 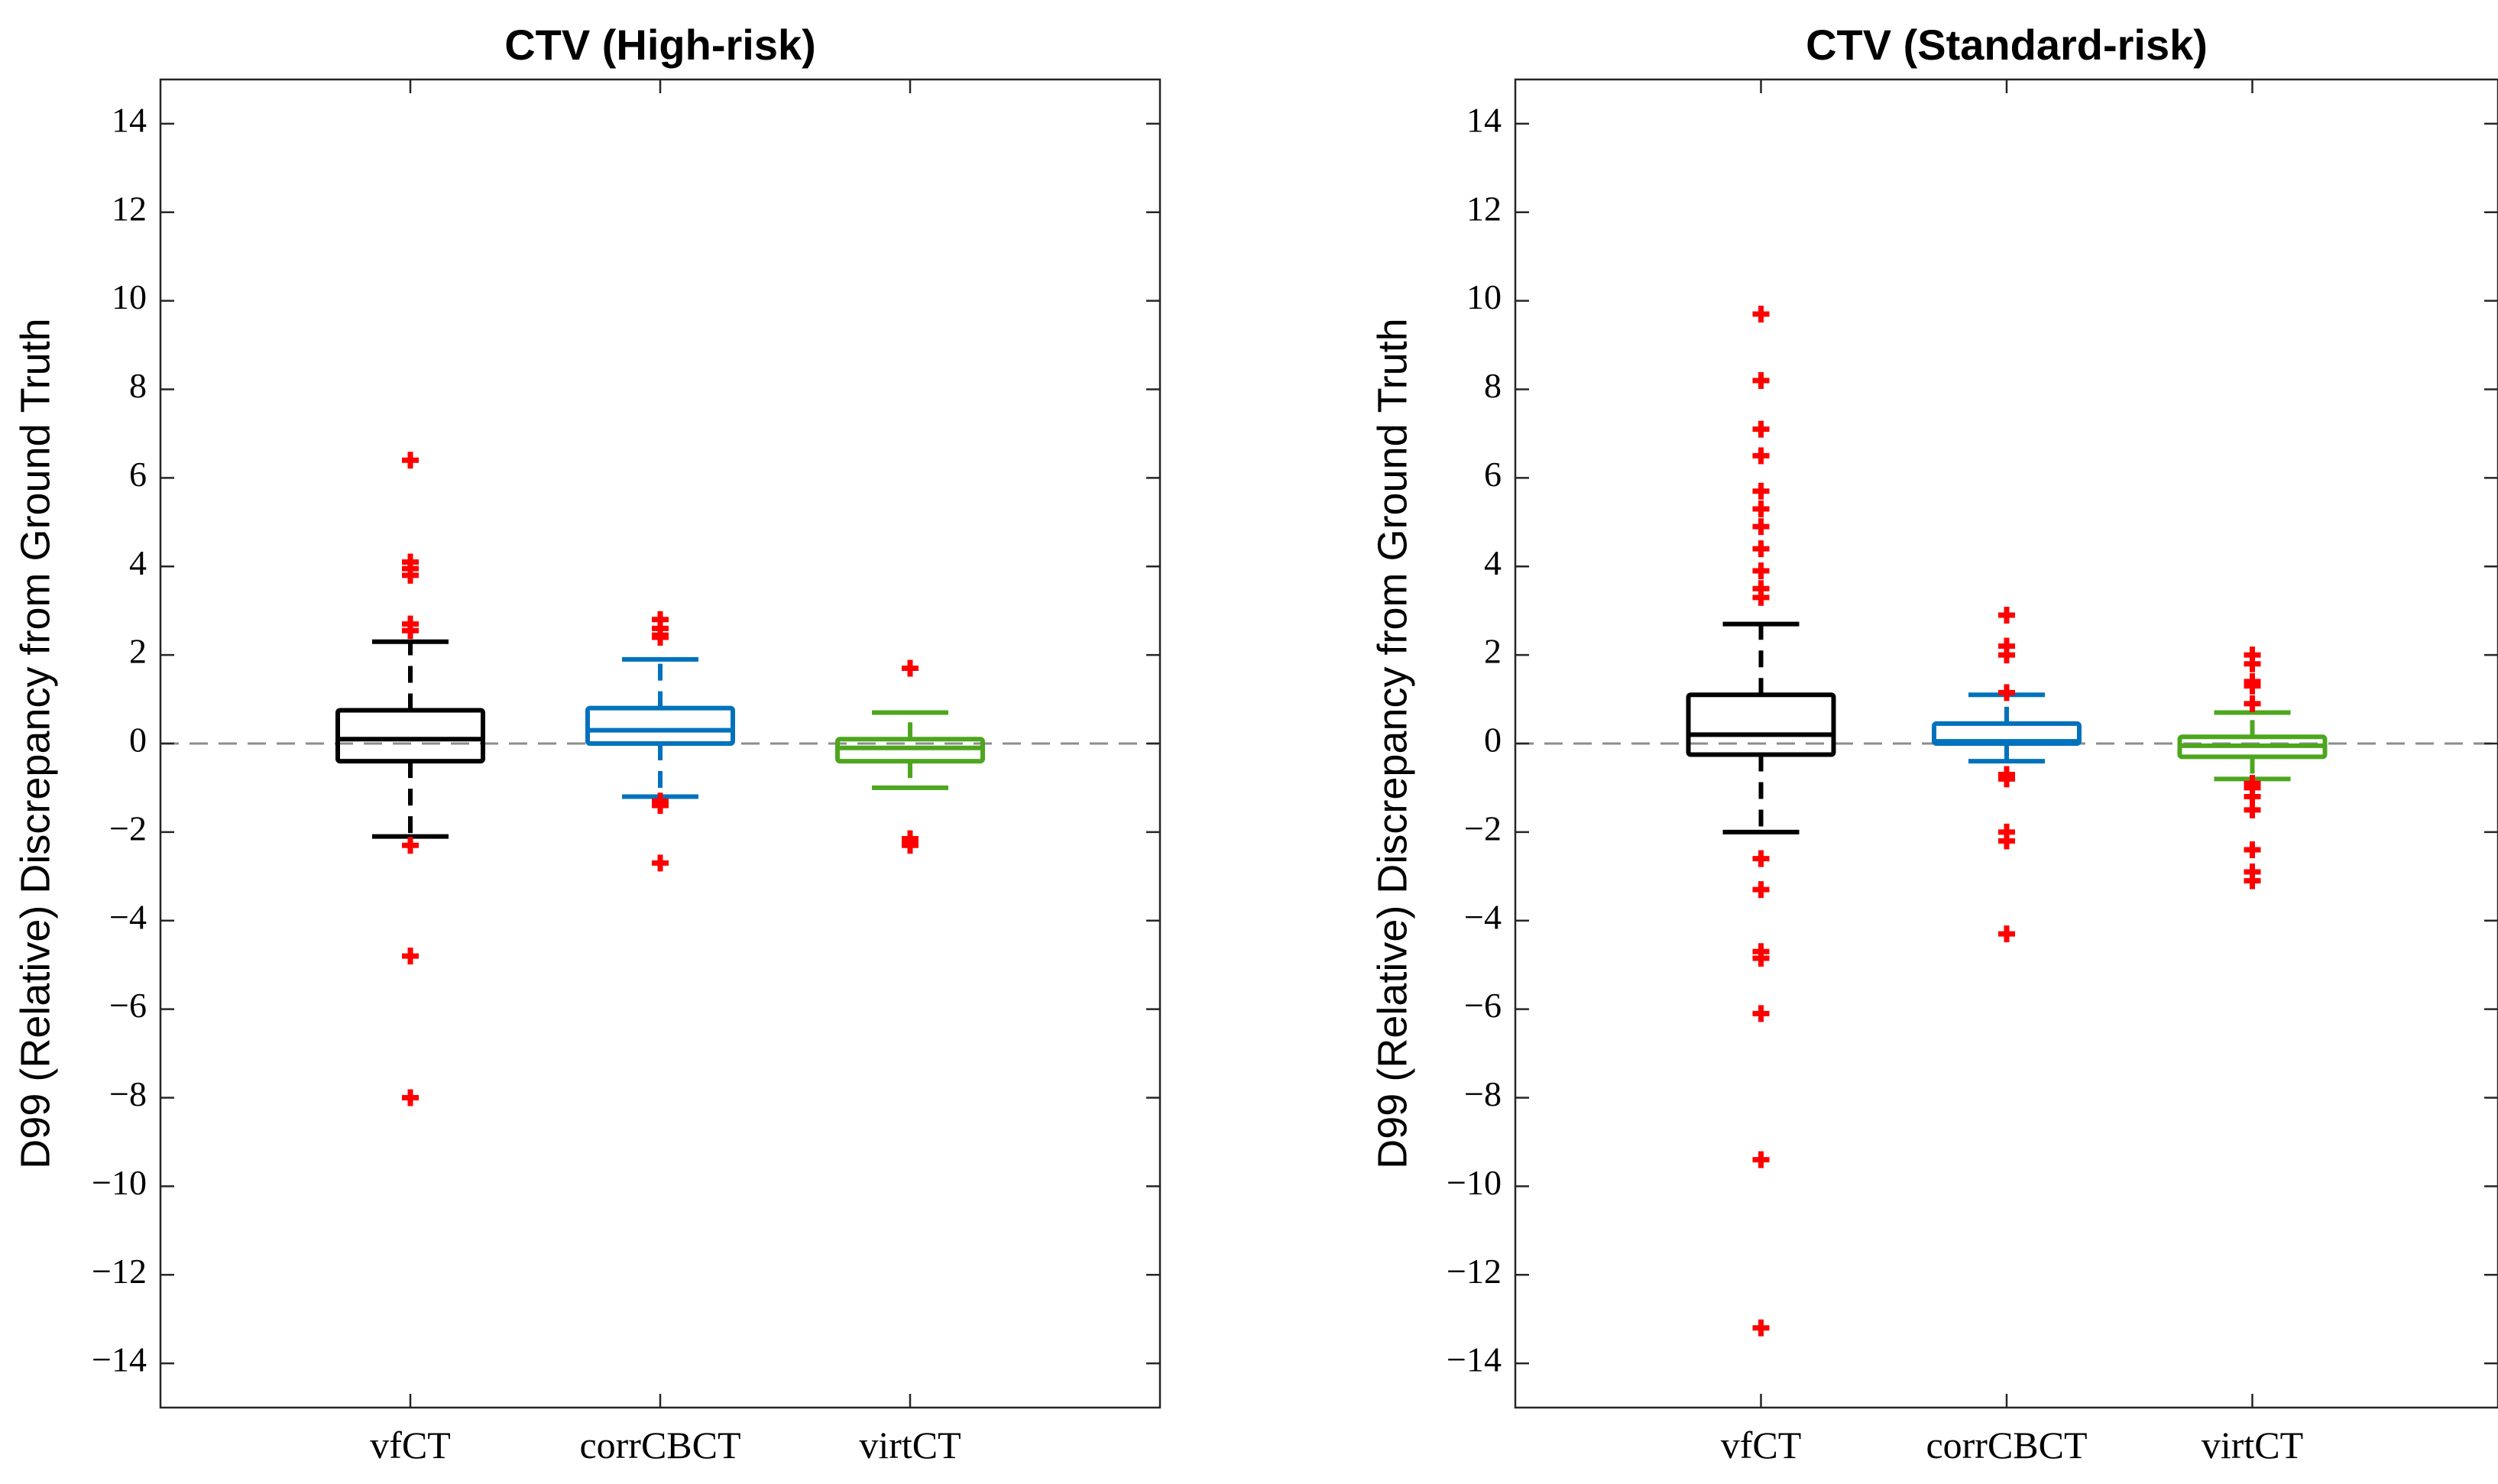 What do you see at coordinates (2007, 45) in the screenshot?
I see `chart-title: CTV (Standard-risk)` at bounding box center [2007, 45].